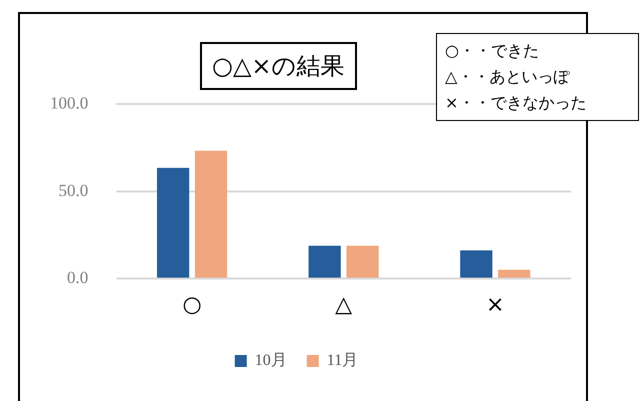 This screenshot has width=643, height=401. What do you see at coordinates (77, 278) in the screenshot?
I see `y-tick-label: 0.0` at bounding box center [77, 278].